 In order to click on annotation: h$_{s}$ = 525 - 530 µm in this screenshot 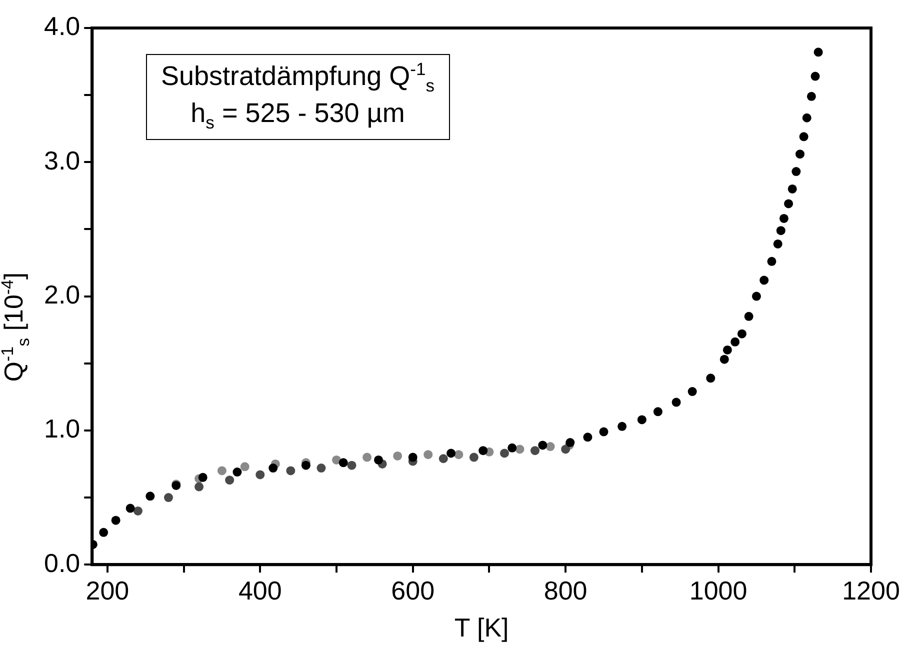, I will do `click(298, 116)`.